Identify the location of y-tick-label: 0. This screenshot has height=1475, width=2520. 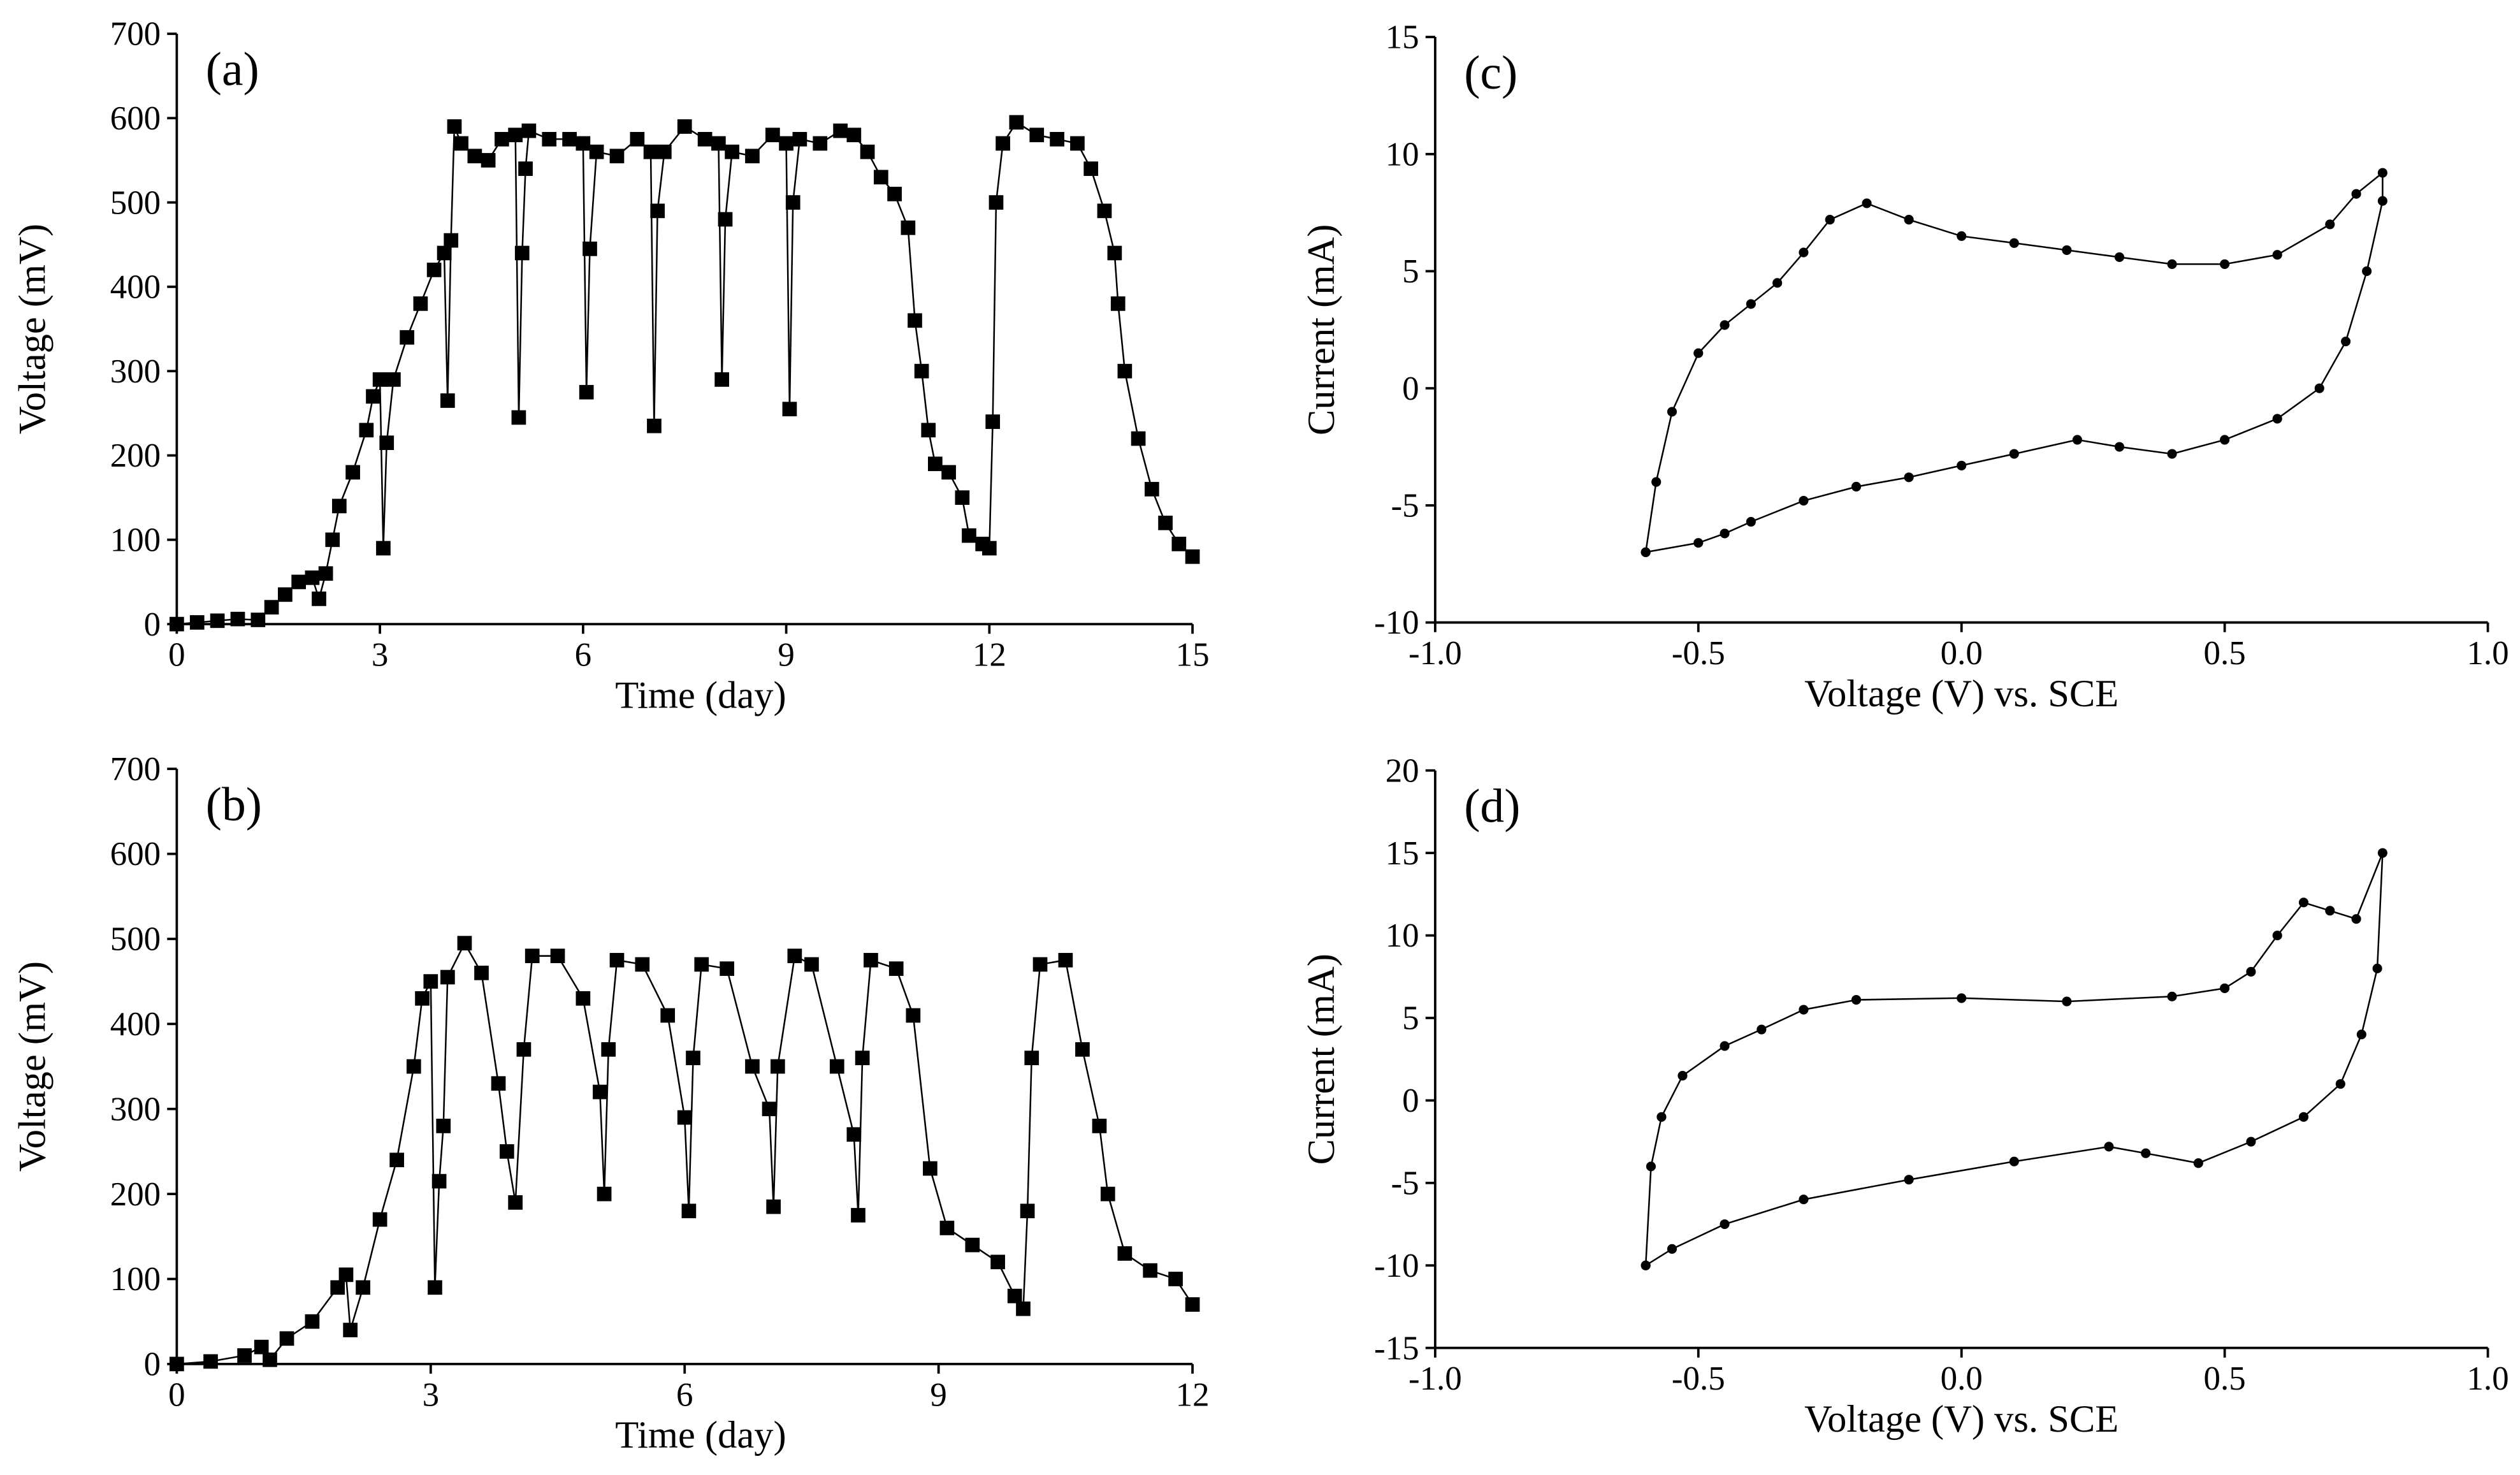
(1410, 388).